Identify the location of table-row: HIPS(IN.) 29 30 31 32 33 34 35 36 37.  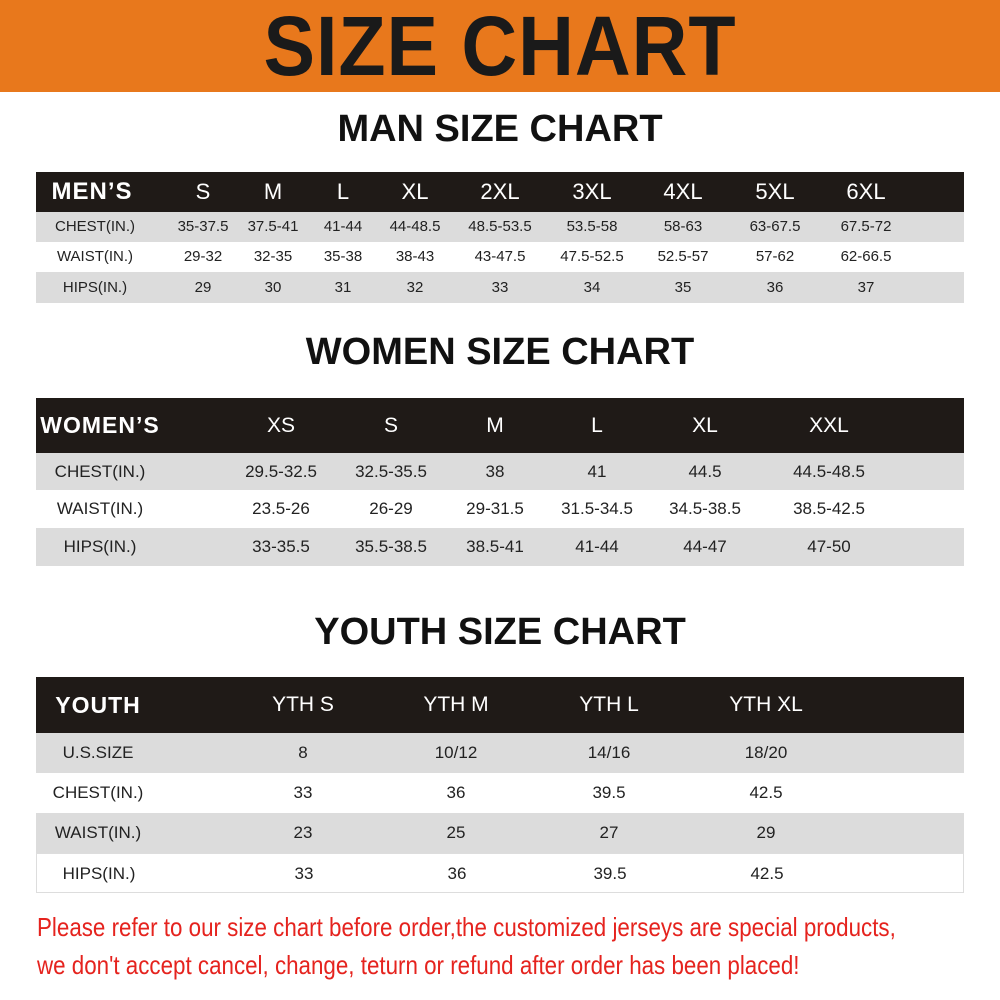
(500, 287).